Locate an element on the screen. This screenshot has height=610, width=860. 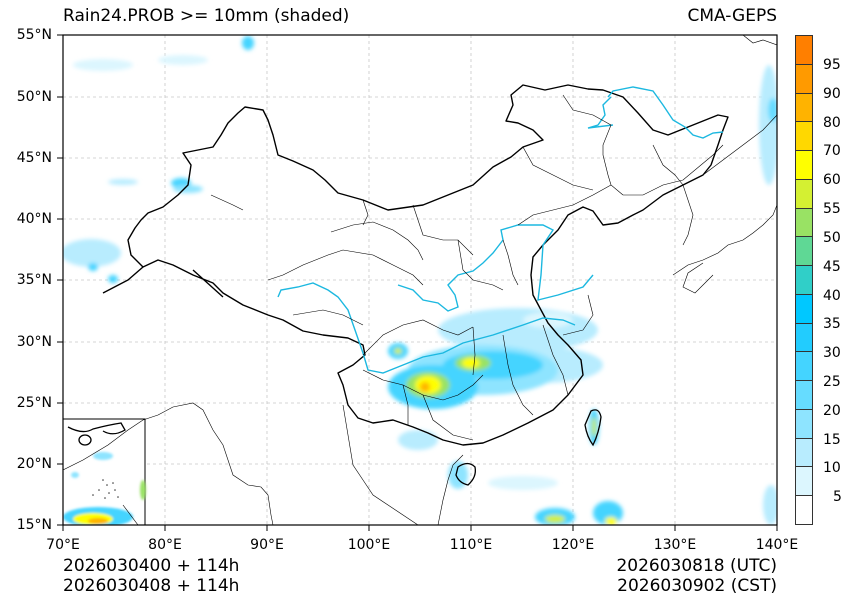
colorbar-label: 5 is located at coordinates (837, 497).